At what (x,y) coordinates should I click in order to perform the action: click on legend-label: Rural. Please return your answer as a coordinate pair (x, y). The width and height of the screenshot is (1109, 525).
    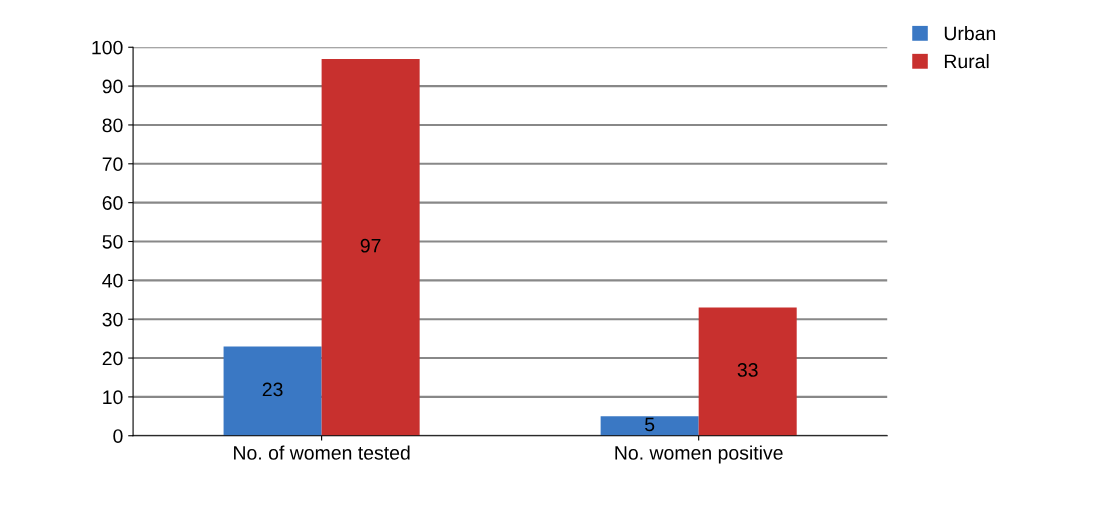
    Looking at the image, I should click on (966, 61).